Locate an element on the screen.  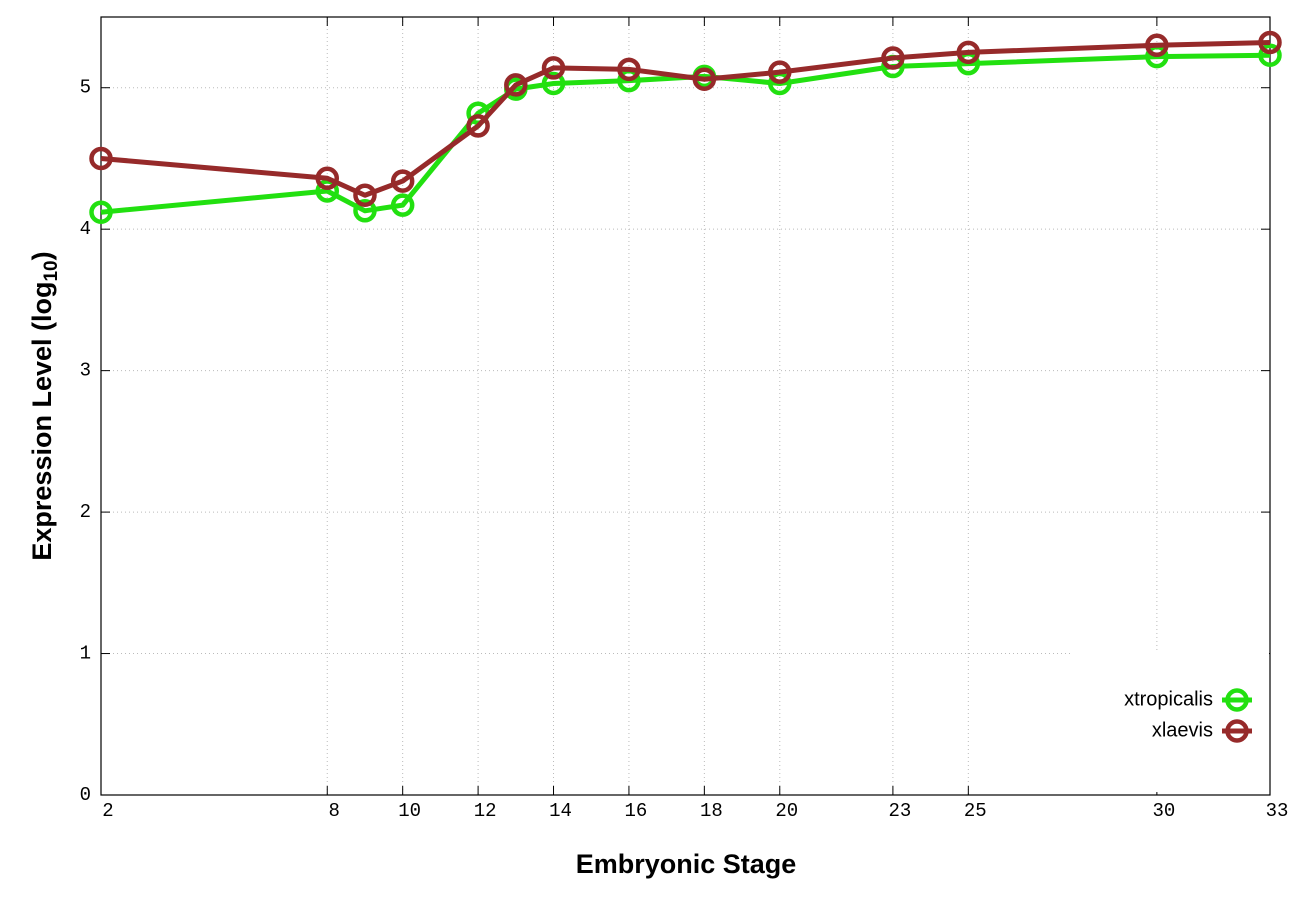
x-tick-label: 8 is located at coordinates (334, 811).